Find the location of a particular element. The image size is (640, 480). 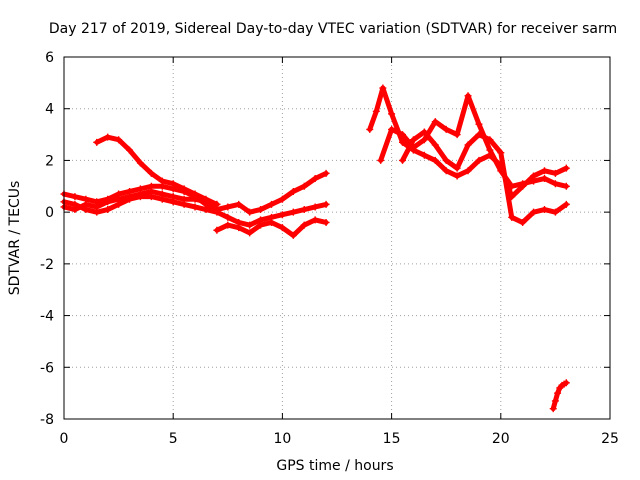

x-tick-label: 10 is located at coordinates (282, 439).